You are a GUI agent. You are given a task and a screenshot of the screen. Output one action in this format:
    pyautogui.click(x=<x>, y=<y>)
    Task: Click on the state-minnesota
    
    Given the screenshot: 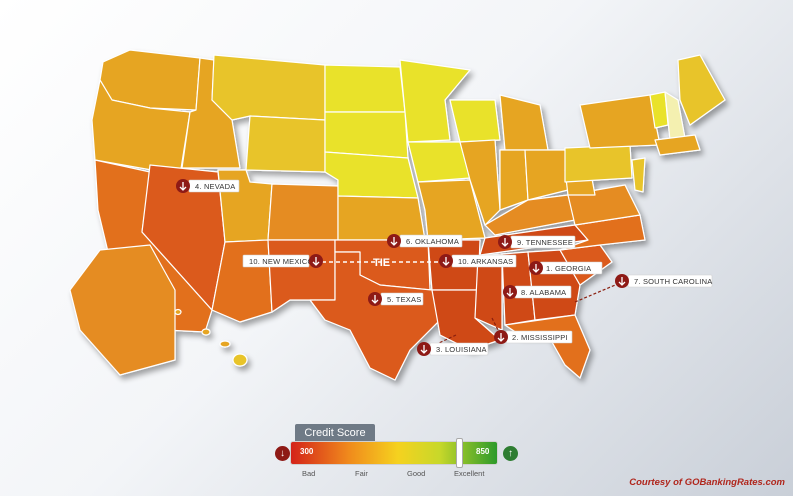 What is the action you would take?
    pyautogui.click(x=435, y=101)
    